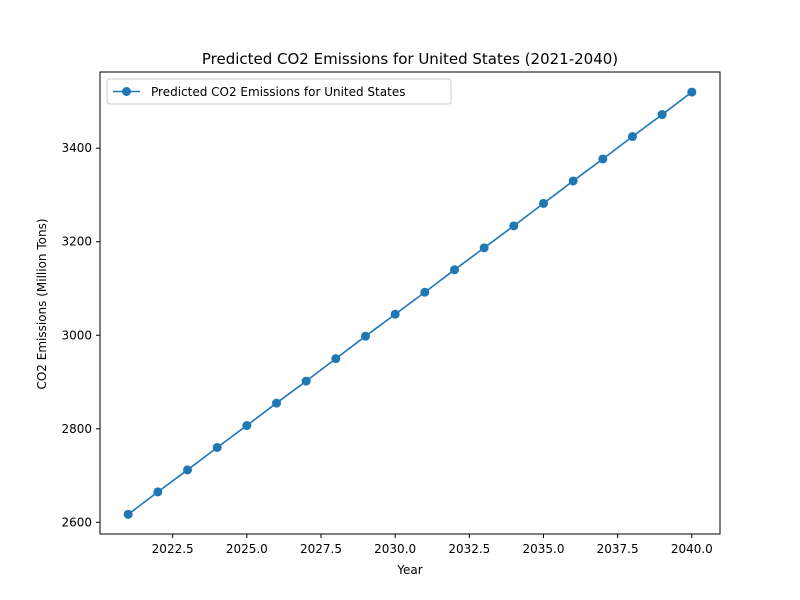  I want to click on x-tick-label: 2035.0, so click(543, 549).